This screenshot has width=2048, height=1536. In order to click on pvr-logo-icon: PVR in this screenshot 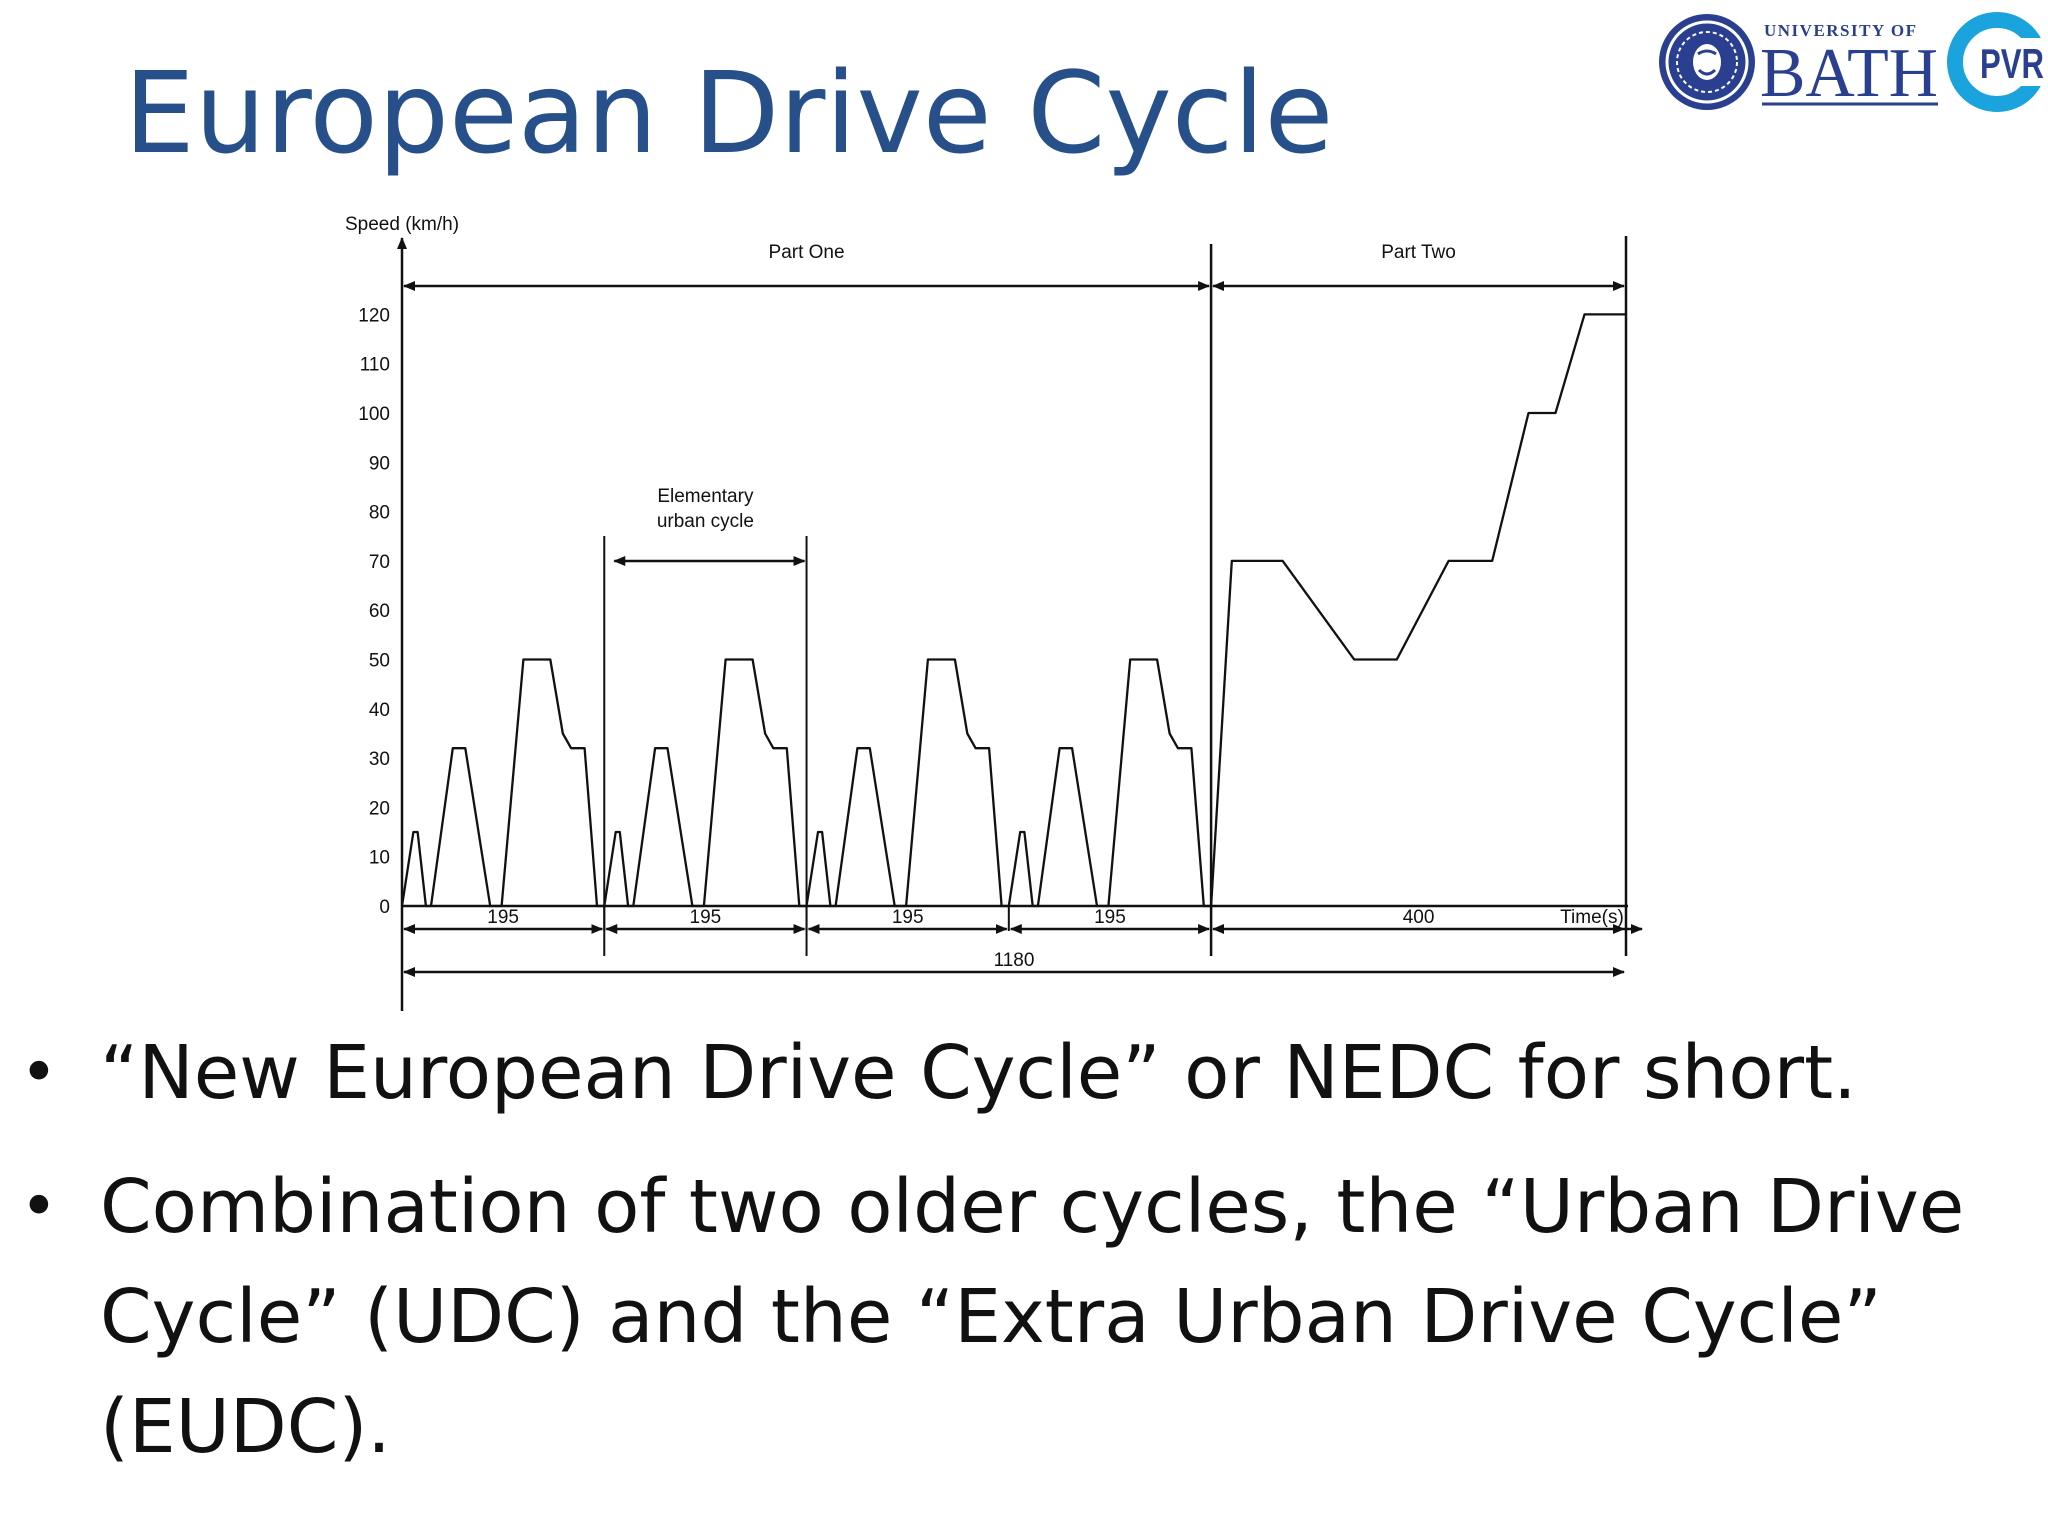, I will do `click(1995, 62)`.